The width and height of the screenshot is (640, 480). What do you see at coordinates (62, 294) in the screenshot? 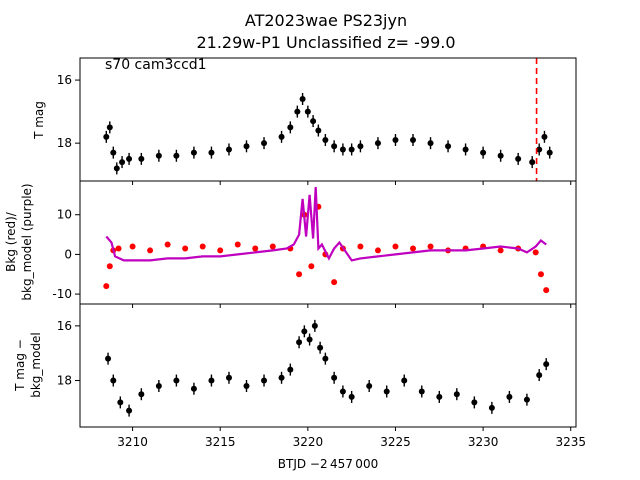
I see `y-tick-label: -10` at bounding box center [62, 294].